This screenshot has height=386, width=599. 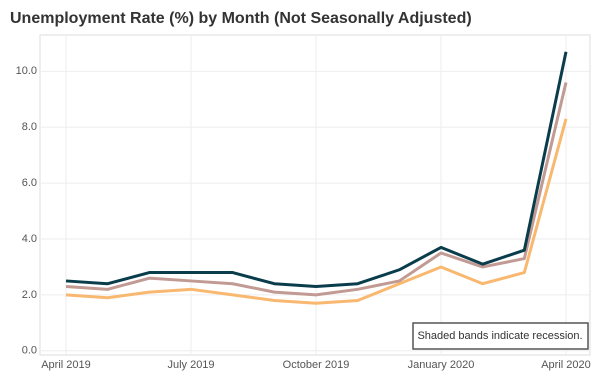 I want to click on y-tick-label: 10.0, so click(x=26, y=71).